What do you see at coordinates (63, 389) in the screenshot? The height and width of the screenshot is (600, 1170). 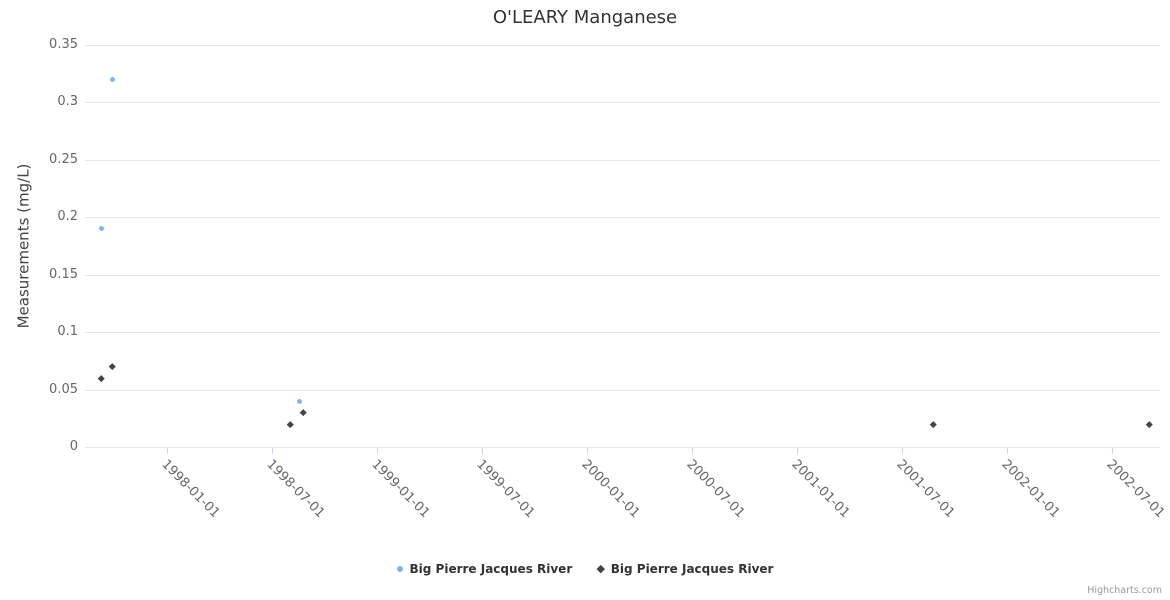 I see `y-axis-tick-label: 0.05` at bounding box center [63, 389].